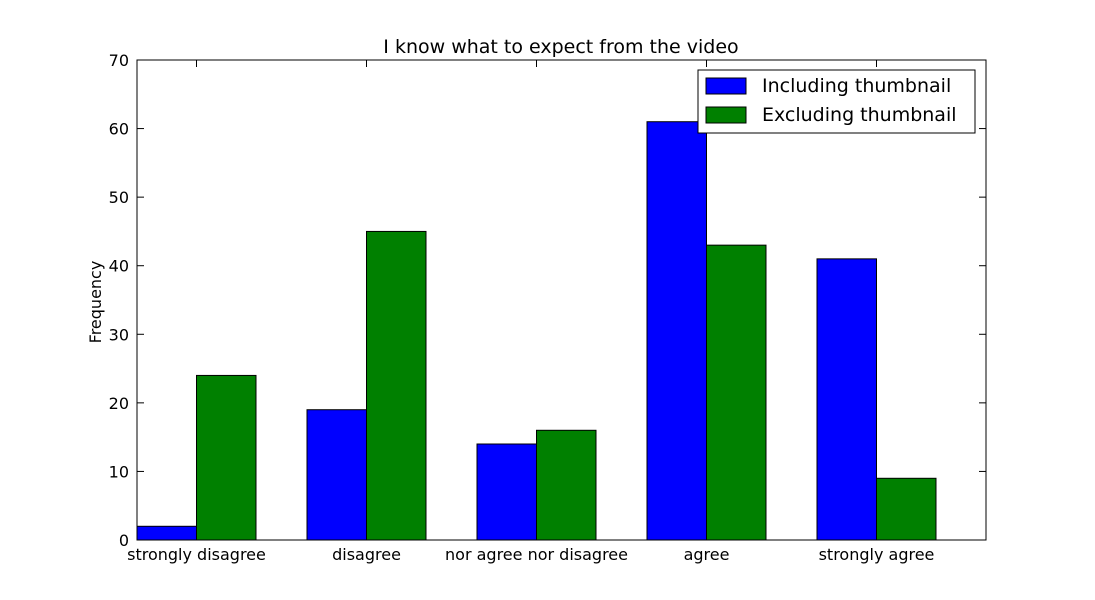 This screenshot has width=1095, height=600. I want to click on y-axis-label: Frequency, so click(95, 302).